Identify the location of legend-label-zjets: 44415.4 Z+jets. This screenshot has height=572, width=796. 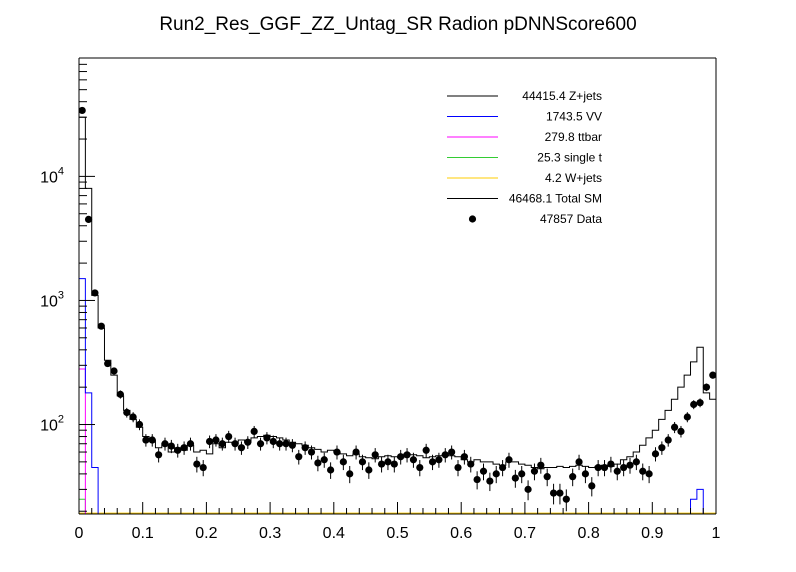
(562, 96).